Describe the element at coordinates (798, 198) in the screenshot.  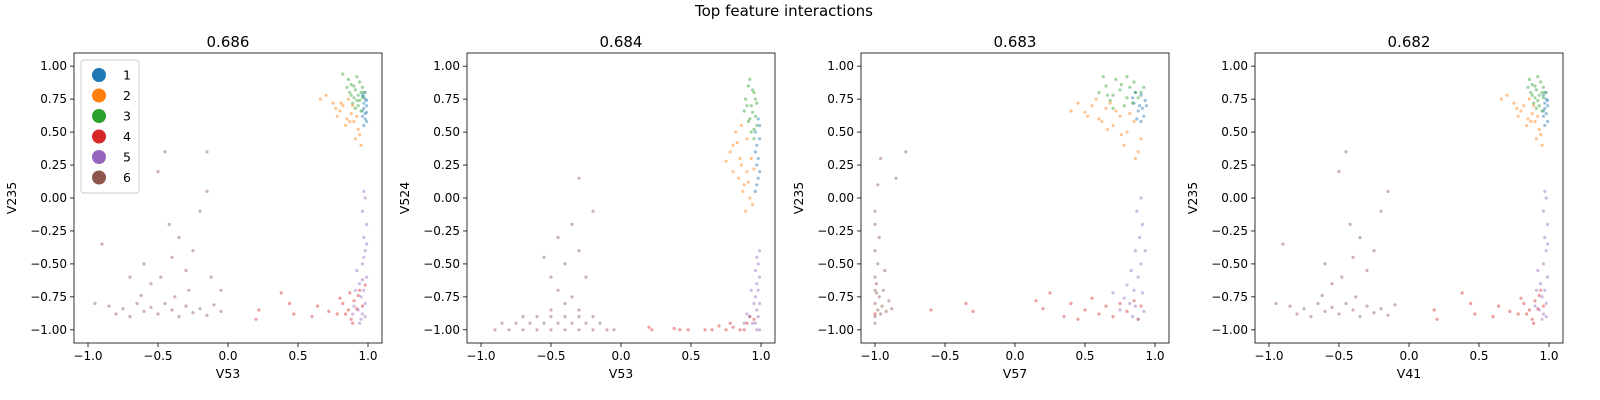
I see `y-axis-label: V235` at that location.